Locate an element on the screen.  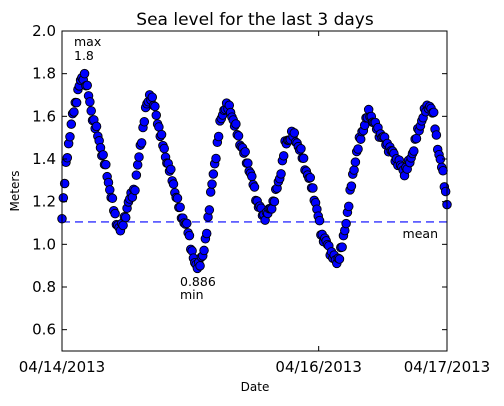
y-tick-label: 1.6 is located at coordinates (44, 116).